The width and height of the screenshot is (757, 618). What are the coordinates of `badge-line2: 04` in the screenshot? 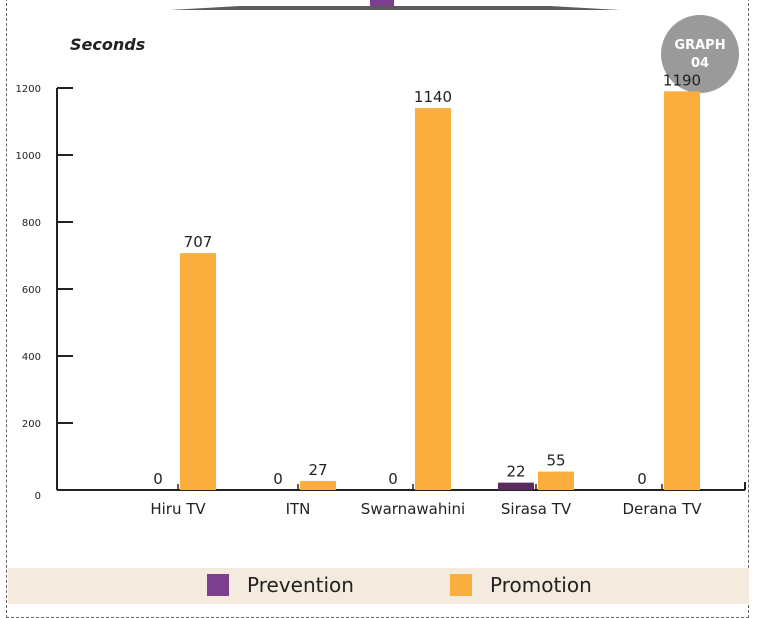 It's located at (700, 63).